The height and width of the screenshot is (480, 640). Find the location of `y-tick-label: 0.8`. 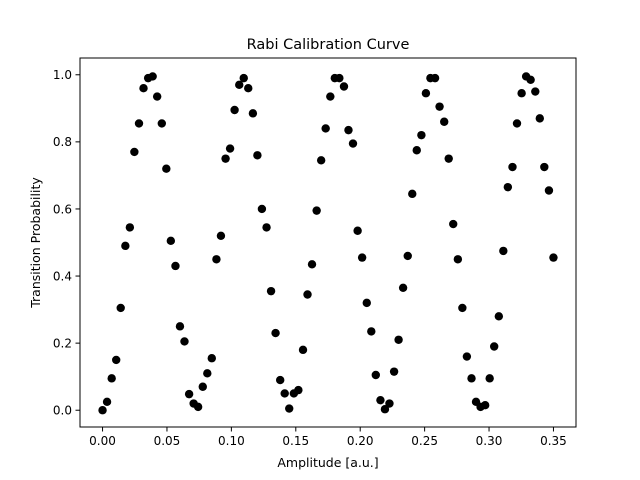

y-tick-label: 0.8 is located at coordinates (62, 142).